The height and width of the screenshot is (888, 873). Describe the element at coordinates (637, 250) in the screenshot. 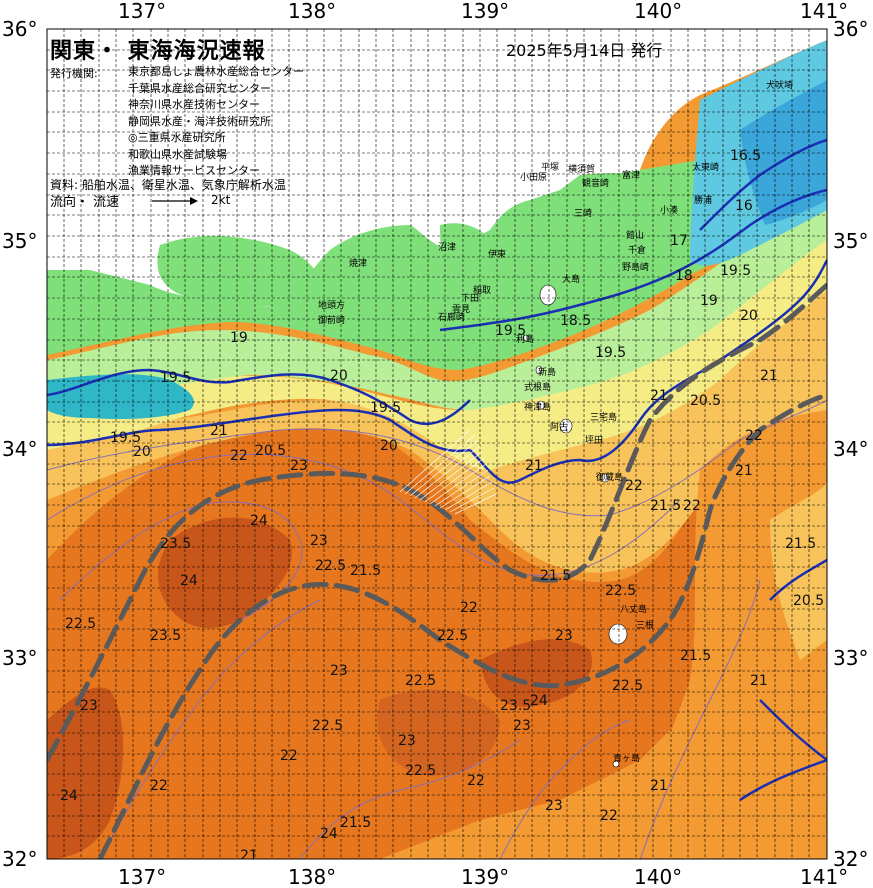

I see `place-label: 千倉` at that location.